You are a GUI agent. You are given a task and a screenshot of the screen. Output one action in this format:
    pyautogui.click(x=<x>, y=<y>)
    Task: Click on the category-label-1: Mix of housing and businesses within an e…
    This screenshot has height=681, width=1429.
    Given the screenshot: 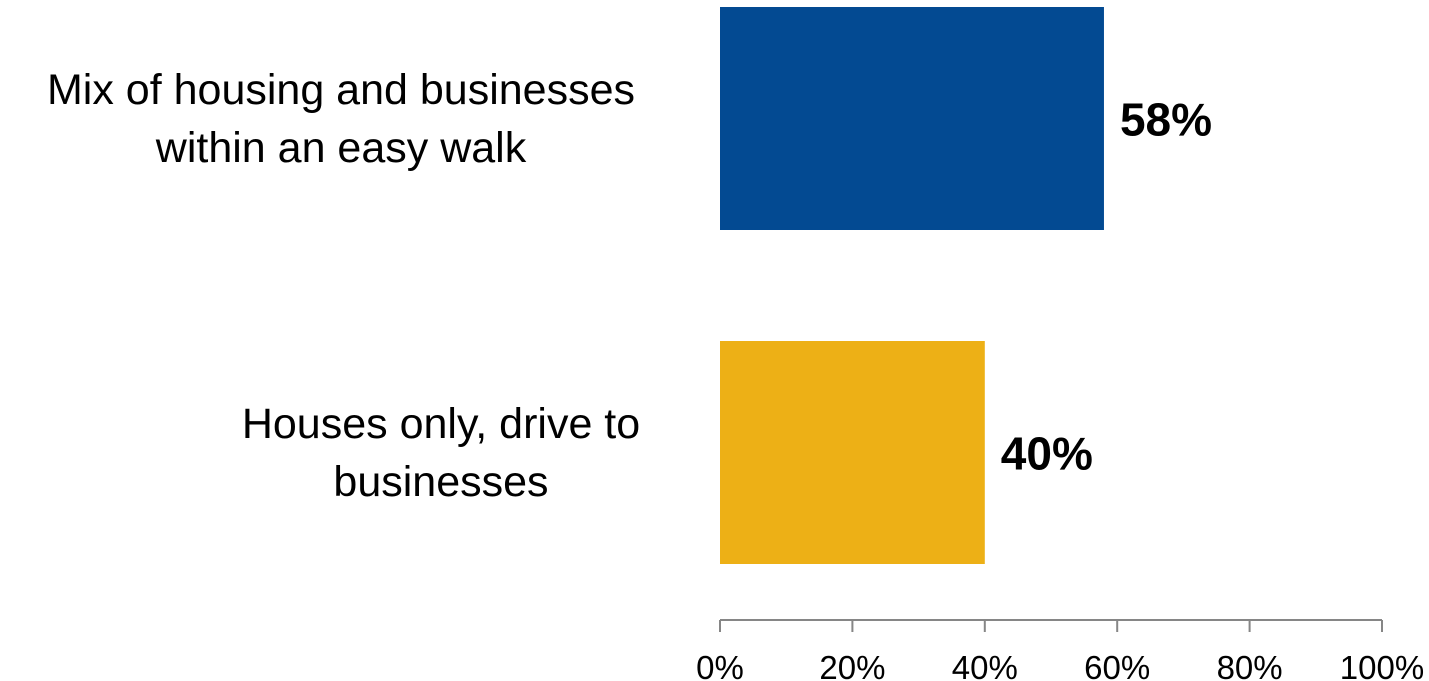 What is the action you would take?
    pyautogui.click(x=341, y=119)
    